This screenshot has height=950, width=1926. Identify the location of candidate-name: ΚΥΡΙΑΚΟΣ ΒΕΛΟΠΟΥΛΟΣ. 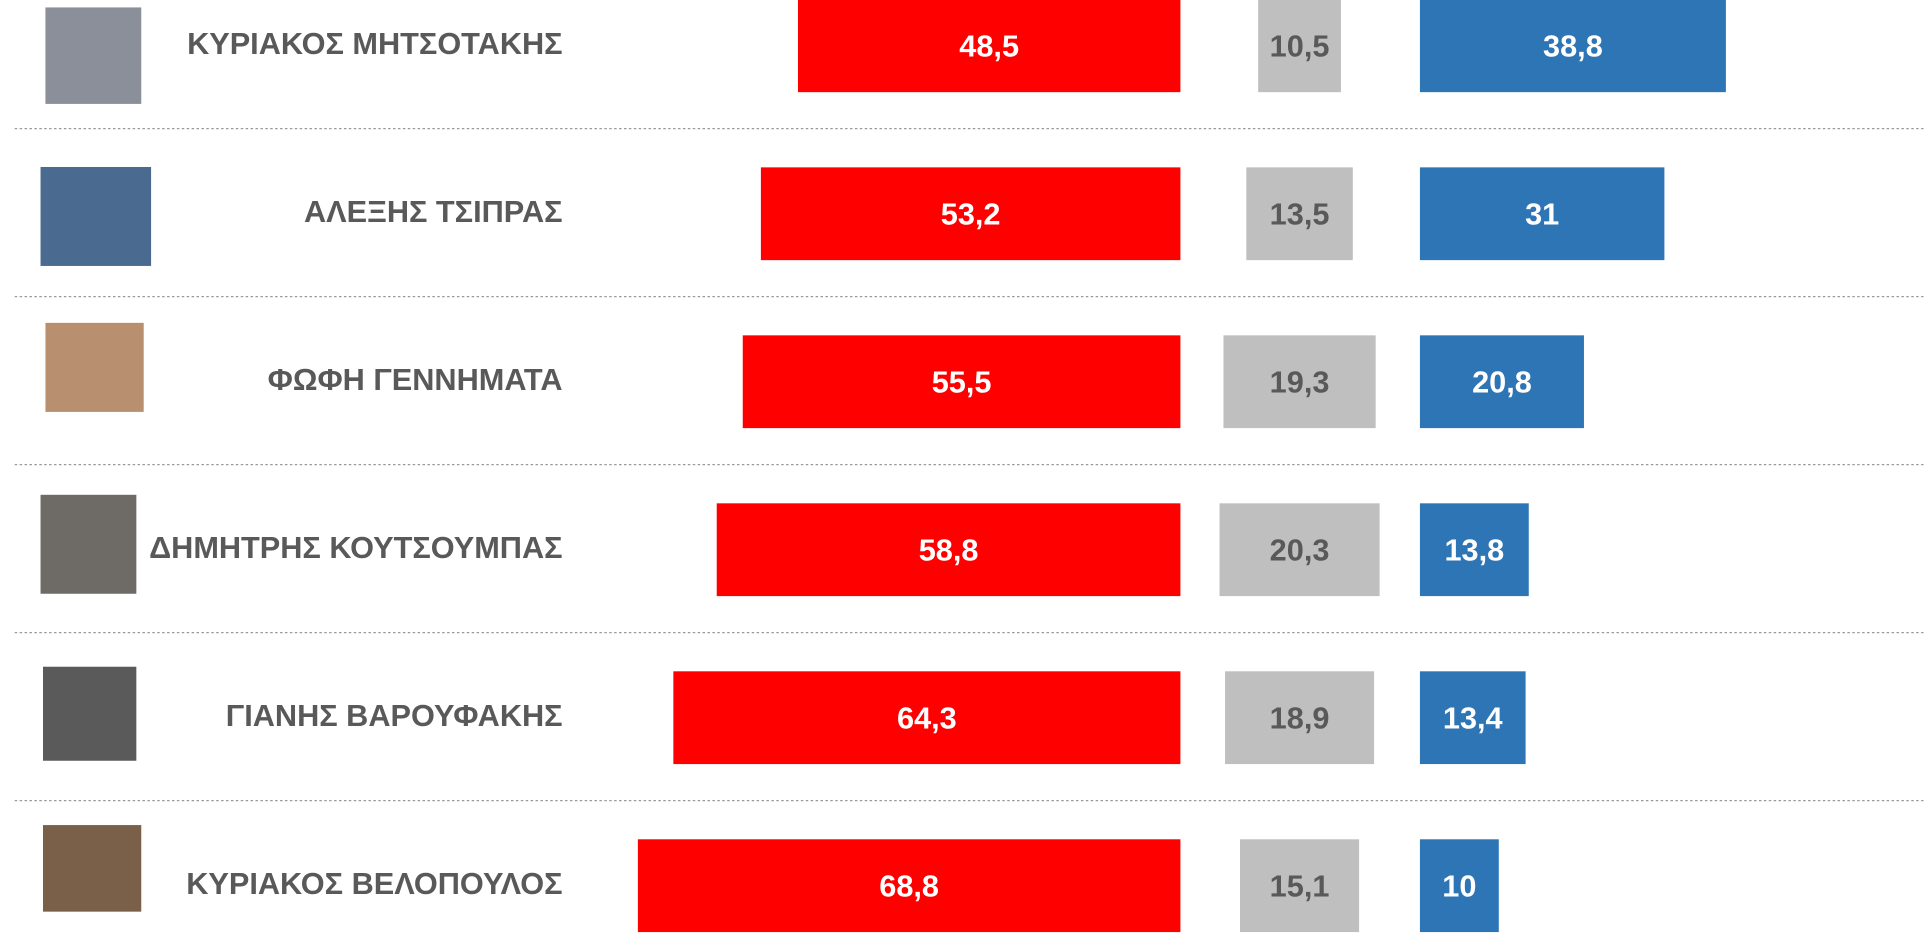
(374, 883).